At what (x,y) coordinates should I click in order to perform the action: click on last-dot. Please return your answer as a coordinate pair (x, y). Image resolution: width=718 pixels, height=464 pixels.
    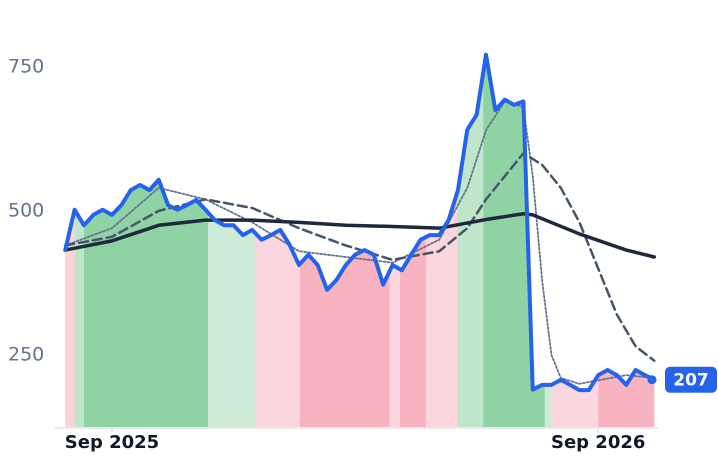
    Looking at the image, I should click on (652, 380).